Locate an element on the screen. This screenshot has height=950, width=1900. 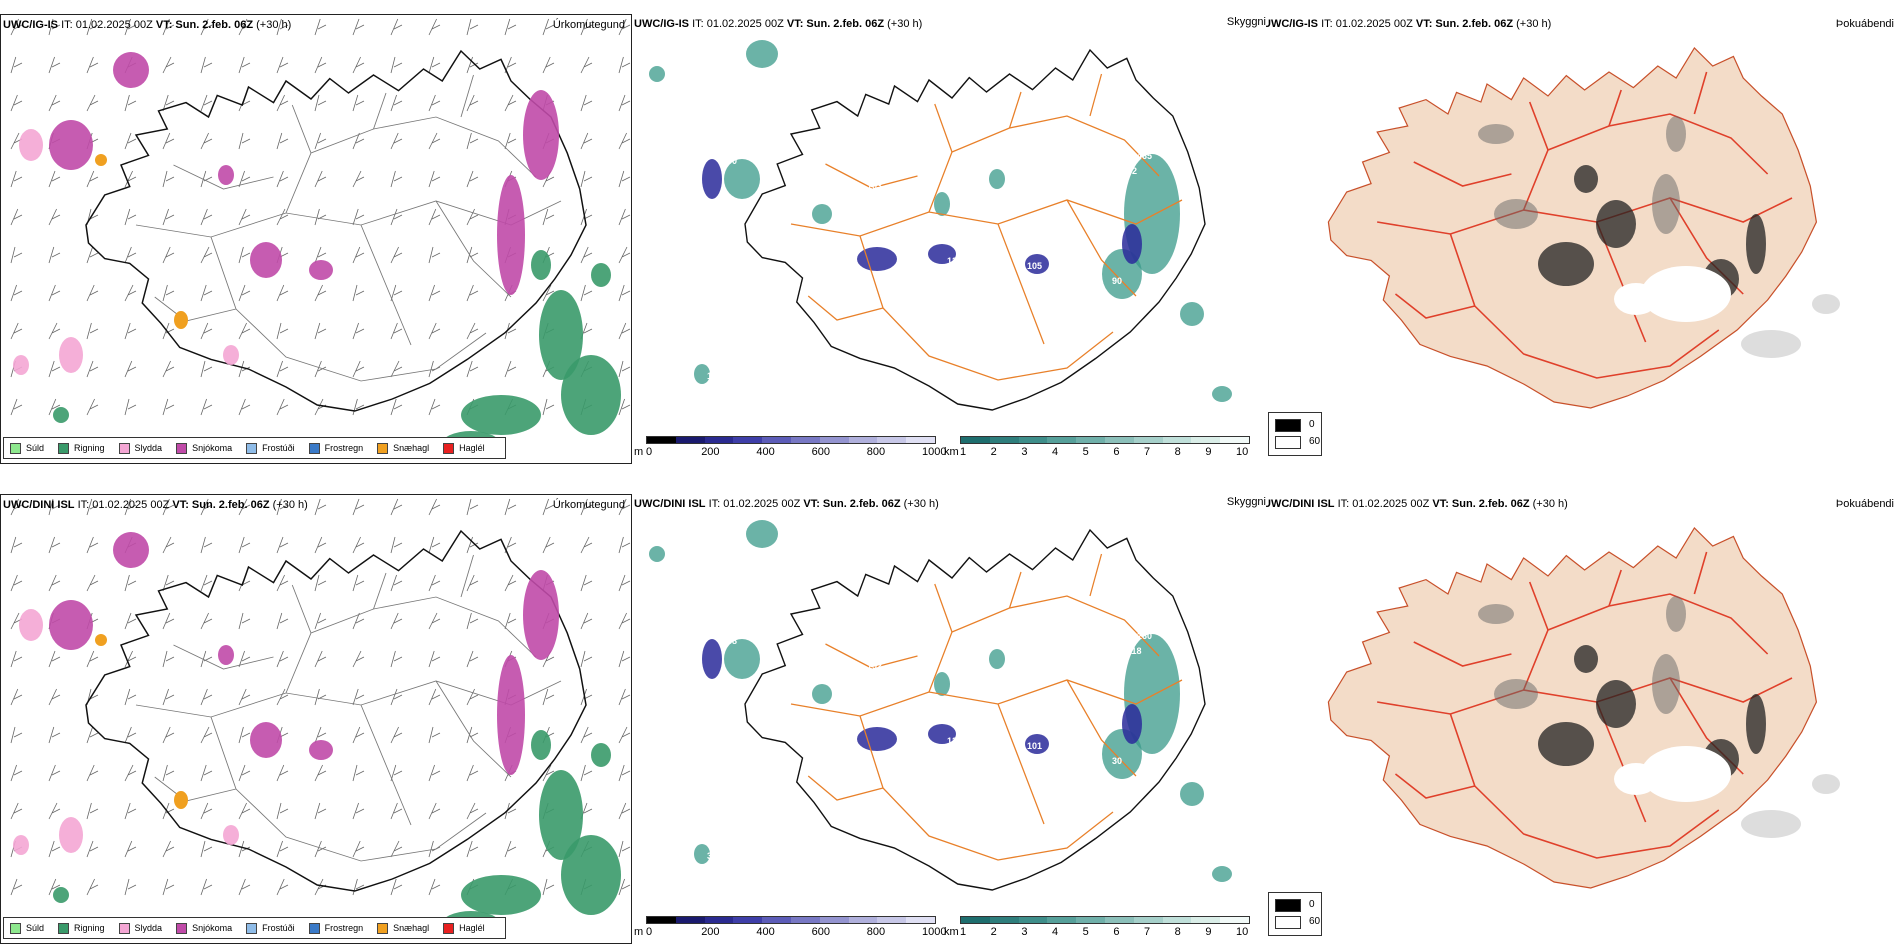
init-time: IT: 01.02.2025 00Z is located at coordinates (738, 24).